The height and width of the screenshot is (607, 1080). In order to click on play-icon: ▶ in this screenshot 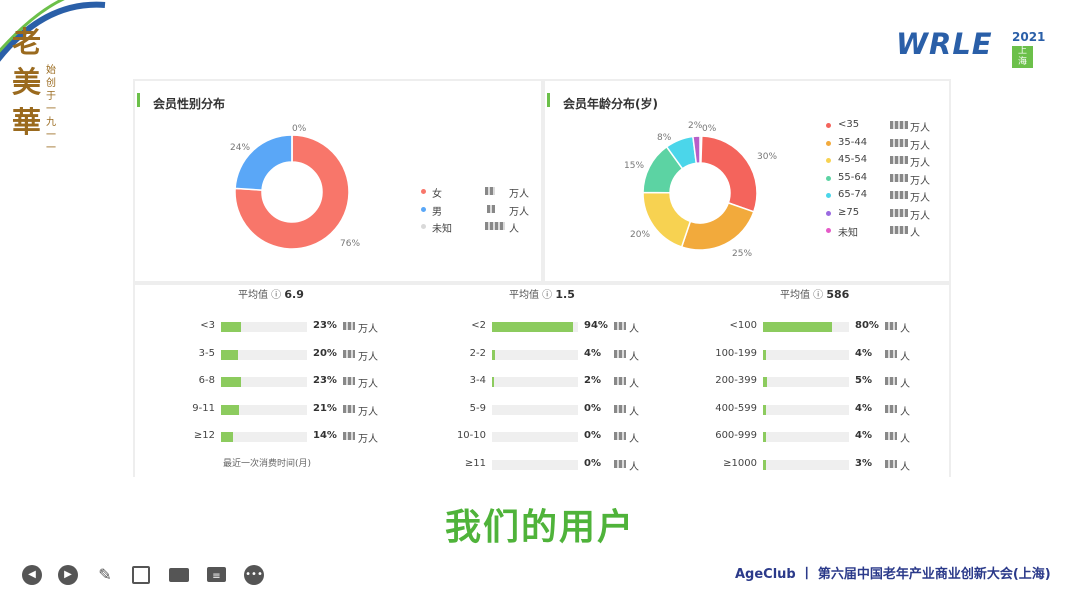, I will do `click(68, 575)`.